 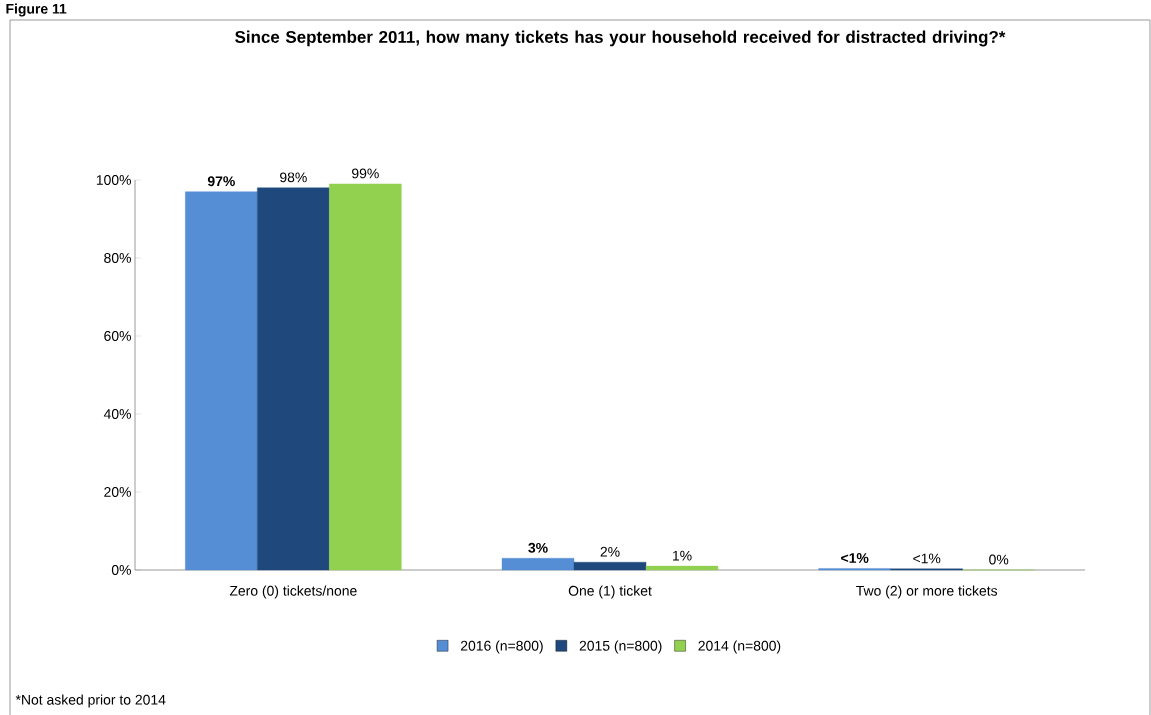 What do you see at coordinates (113, 179) in the screenshot?
I see `y-tick-label: 100%` at bounding box center [113, 179].